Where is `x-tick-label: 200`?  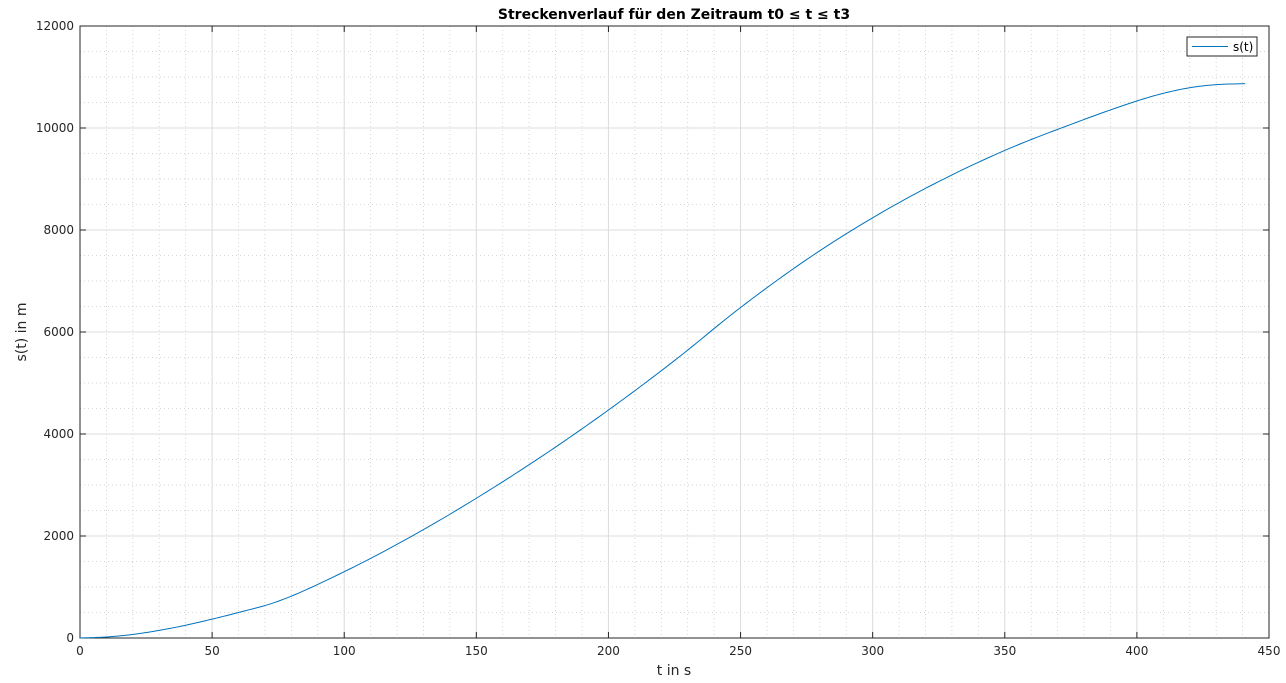 x-tick-label: 200 is located at coordinates (608, 651).